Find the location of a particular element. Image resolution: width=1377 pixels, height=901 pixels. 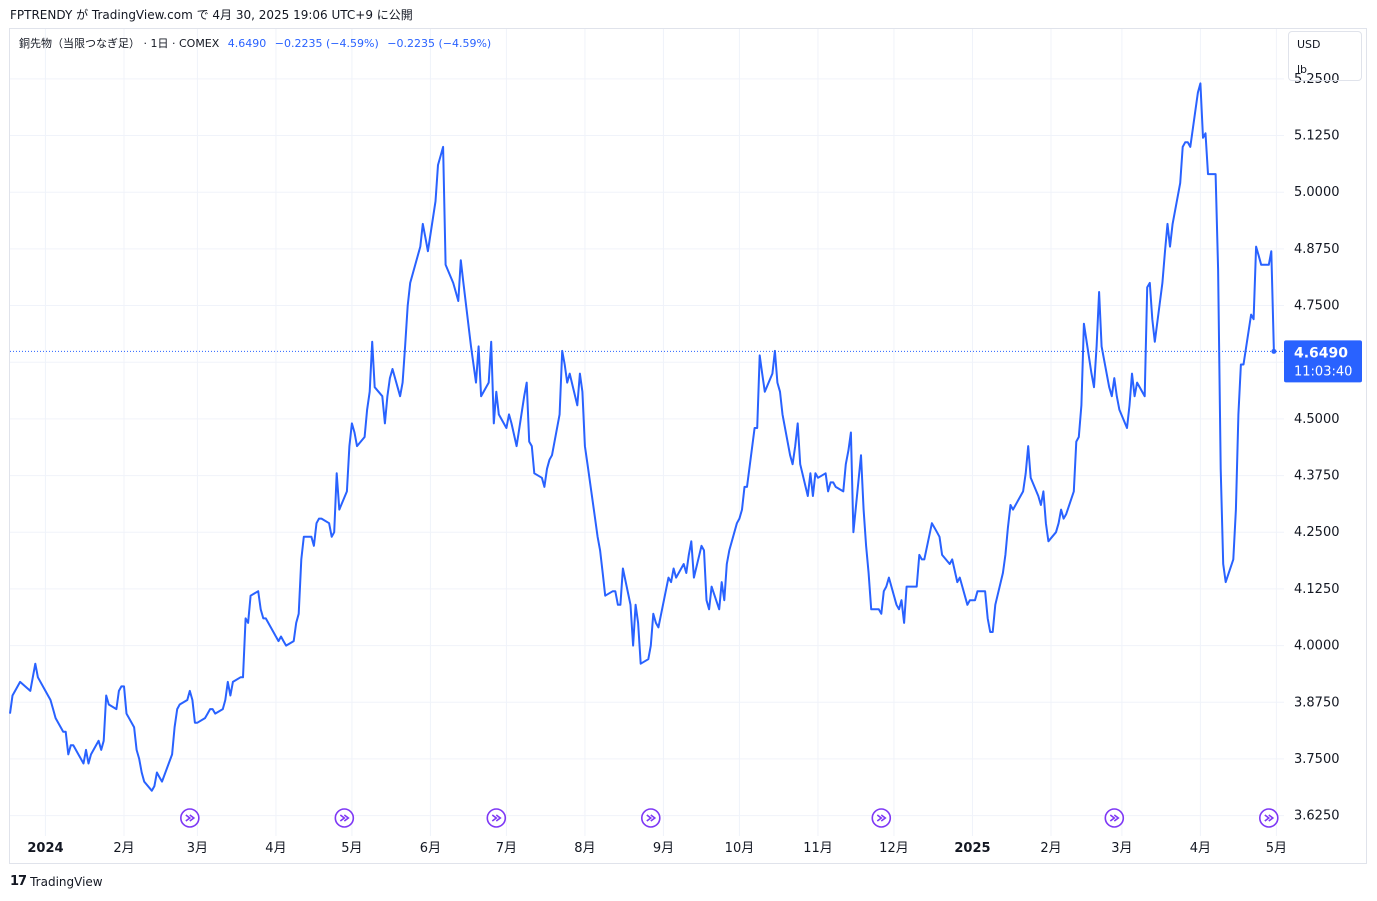

x-tick-label: 2025 is located at coordinates (972, 848).